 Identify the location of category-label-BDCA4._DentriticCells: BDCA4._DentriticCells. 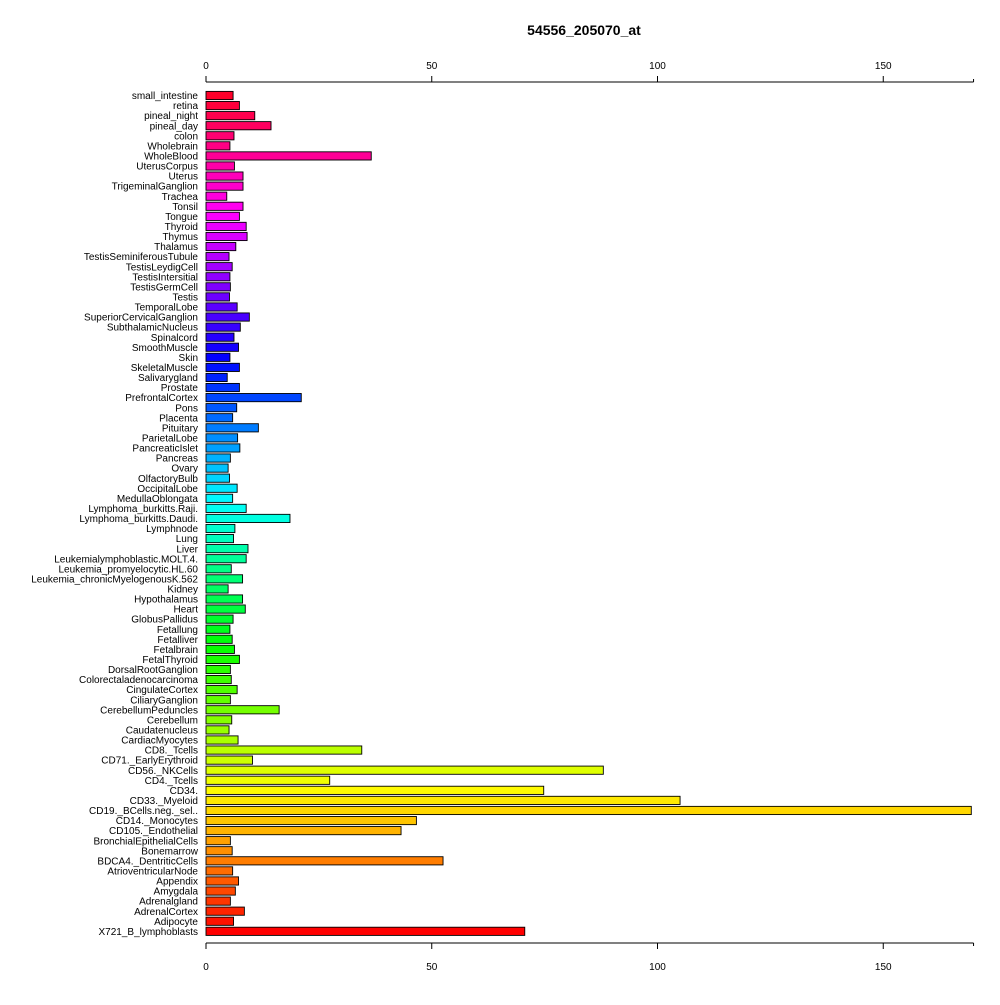
(147, 861).